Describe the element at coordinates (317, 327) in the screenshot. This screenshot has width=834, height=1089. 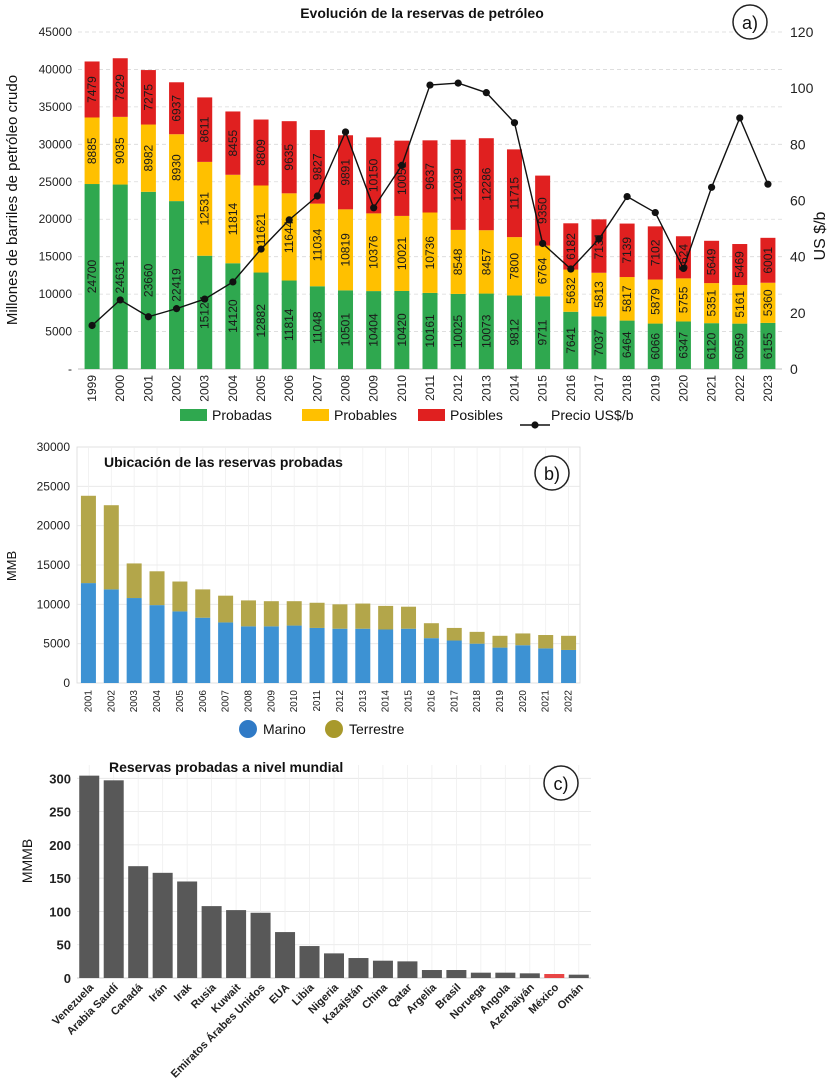
I see `bar-probadas-2007` at that location.